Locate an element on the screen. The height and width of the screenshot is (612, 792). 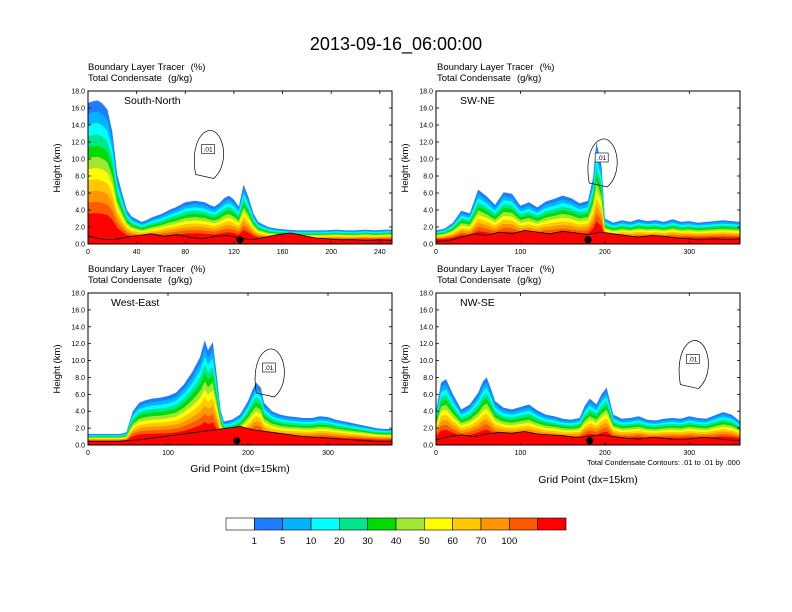
panel-3-field-label-2: Total Condensate (g/kg) is located at coordinates (489, 280).